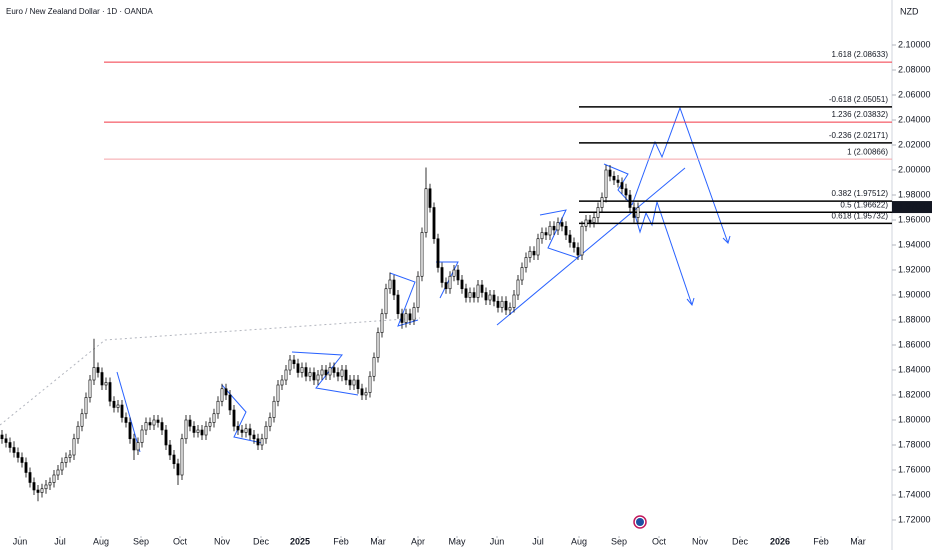  I want to click on x-tick-label: 2026, so click(780, 541).